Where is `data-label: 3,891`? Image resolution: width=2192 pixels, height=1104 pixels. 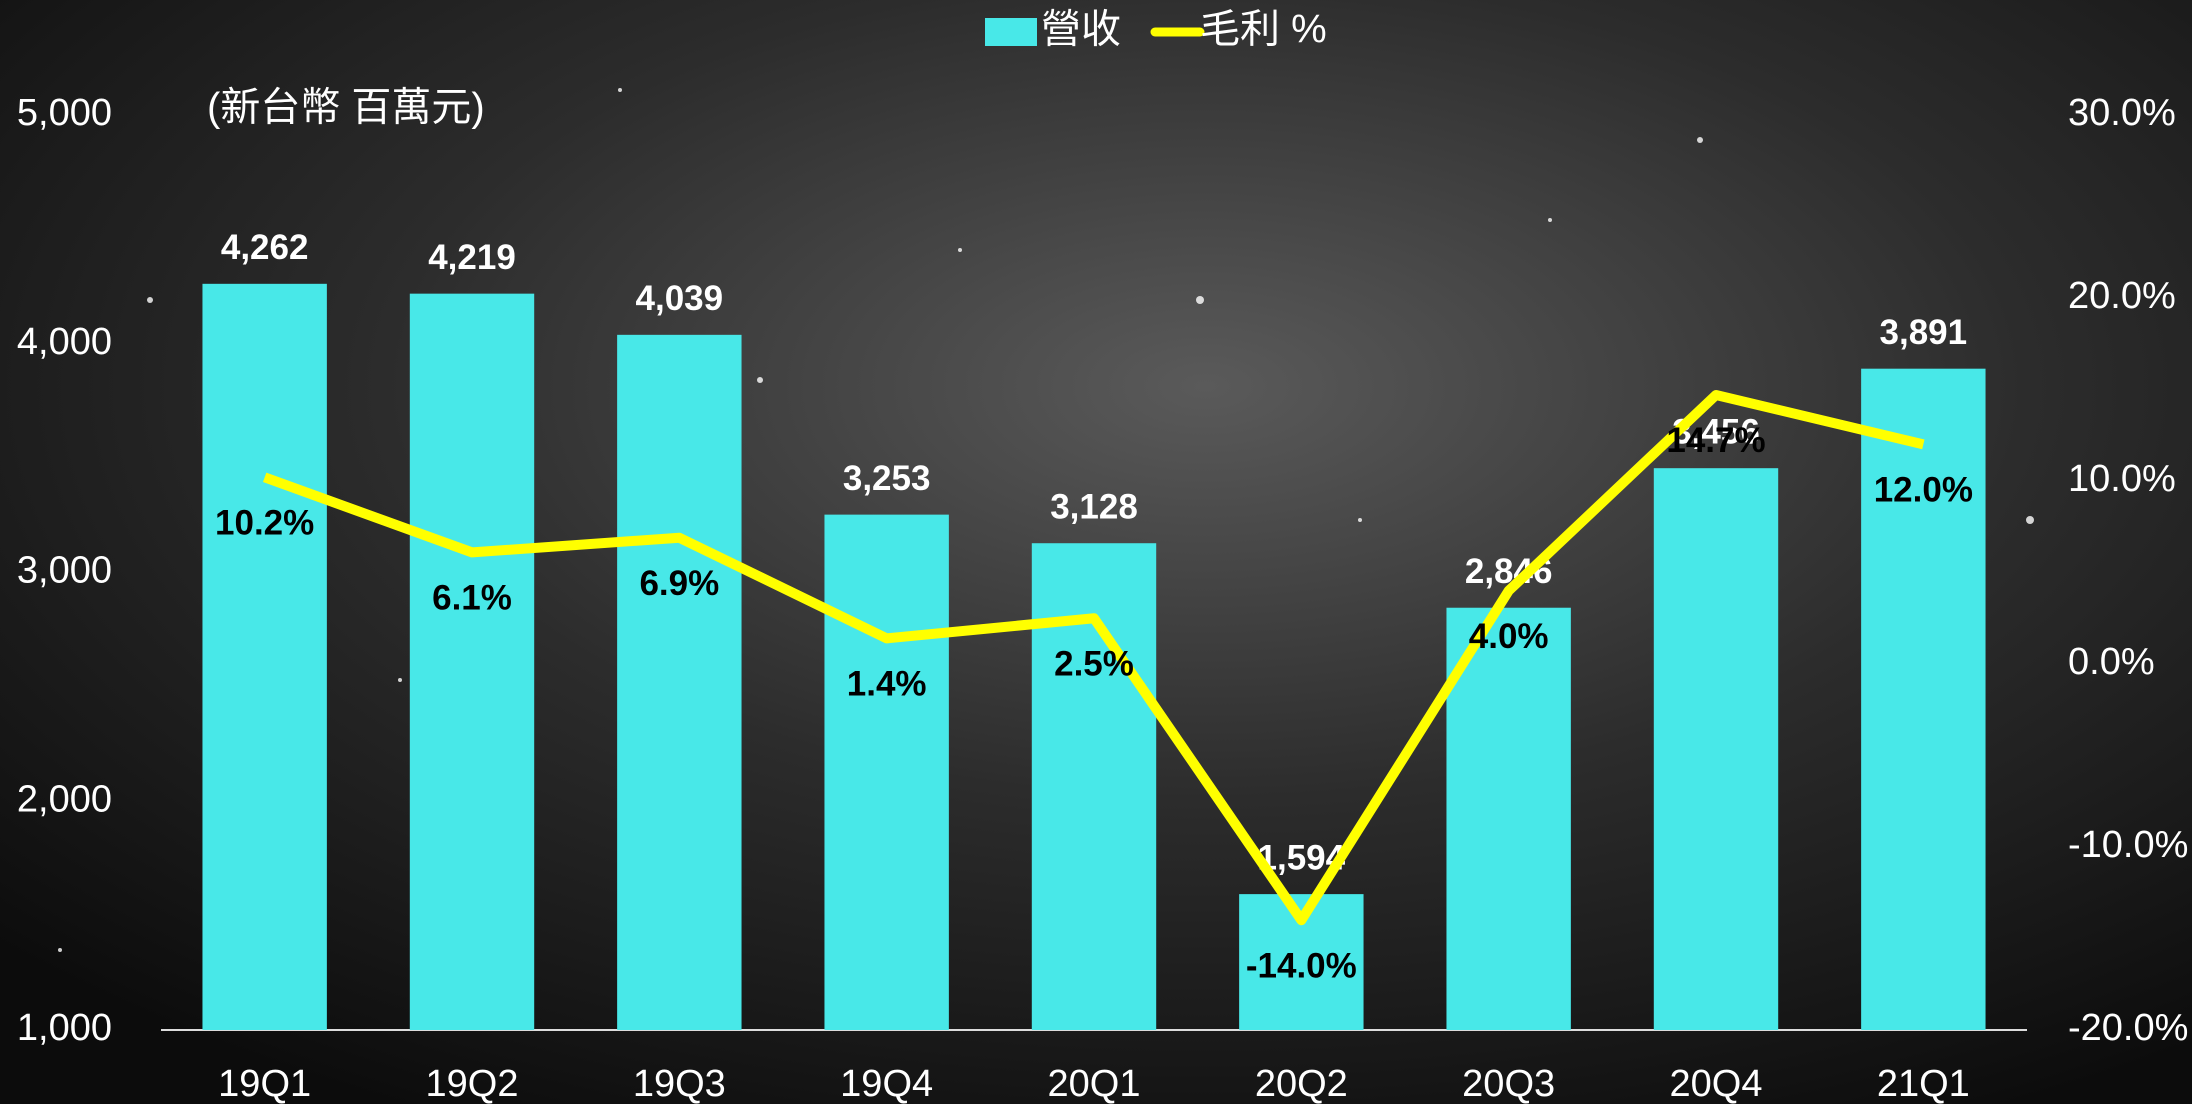 data-label: 3,891 is located at coordinates (1924, 332).